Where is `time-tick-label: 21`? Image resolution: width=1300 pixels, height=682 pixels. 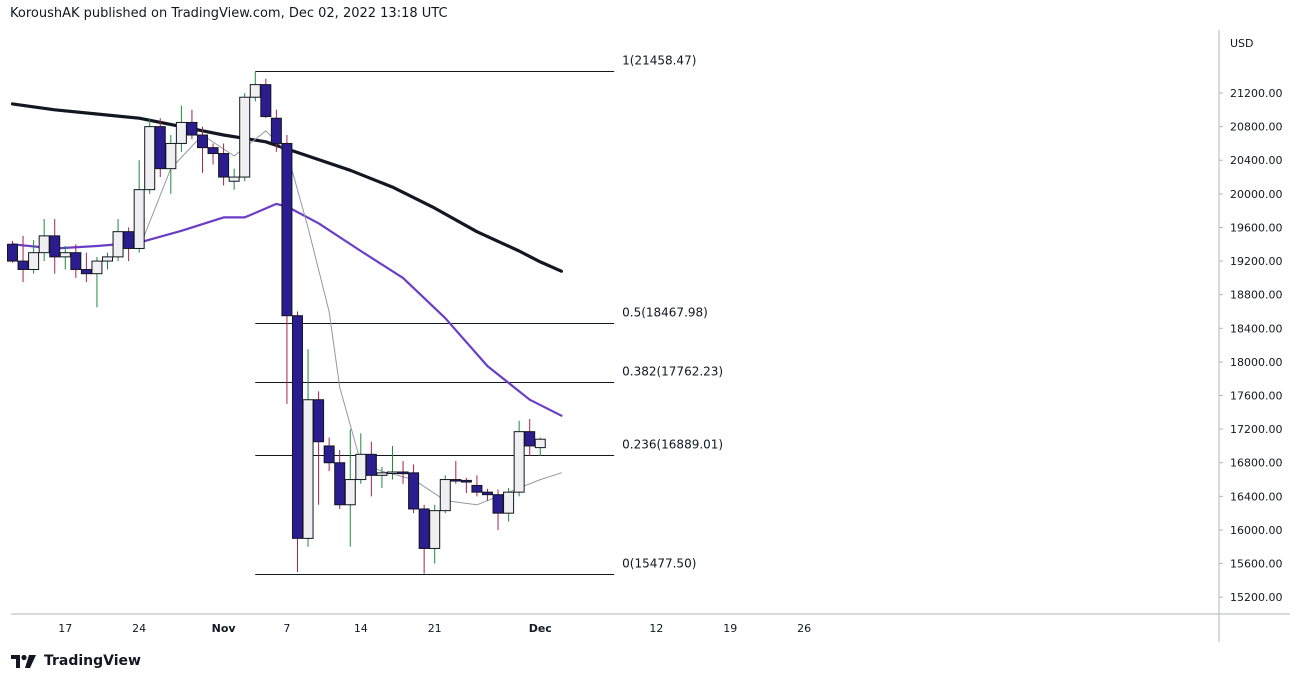
time-tick-label: 21 is located at coordinates (435, 628).